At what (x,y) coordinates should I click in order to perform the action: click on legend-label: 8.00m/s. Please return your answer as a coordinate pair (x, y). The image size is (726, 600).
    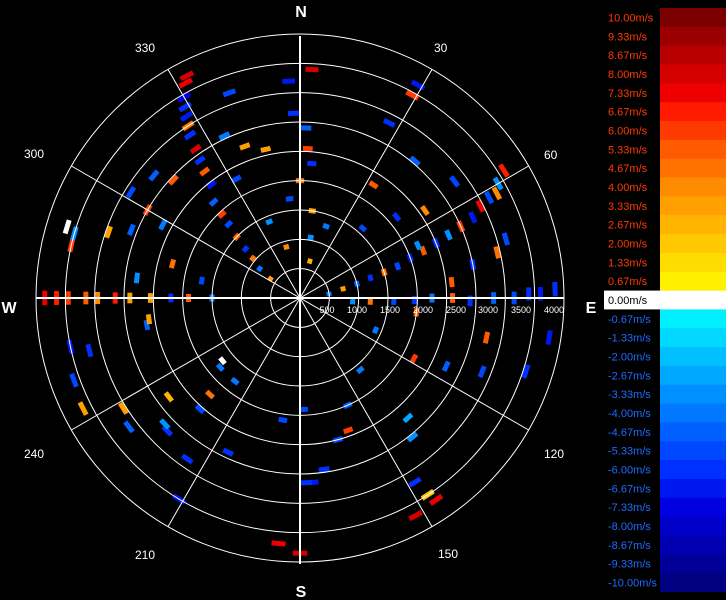
    Looking at the image, I should click on (628, 75).